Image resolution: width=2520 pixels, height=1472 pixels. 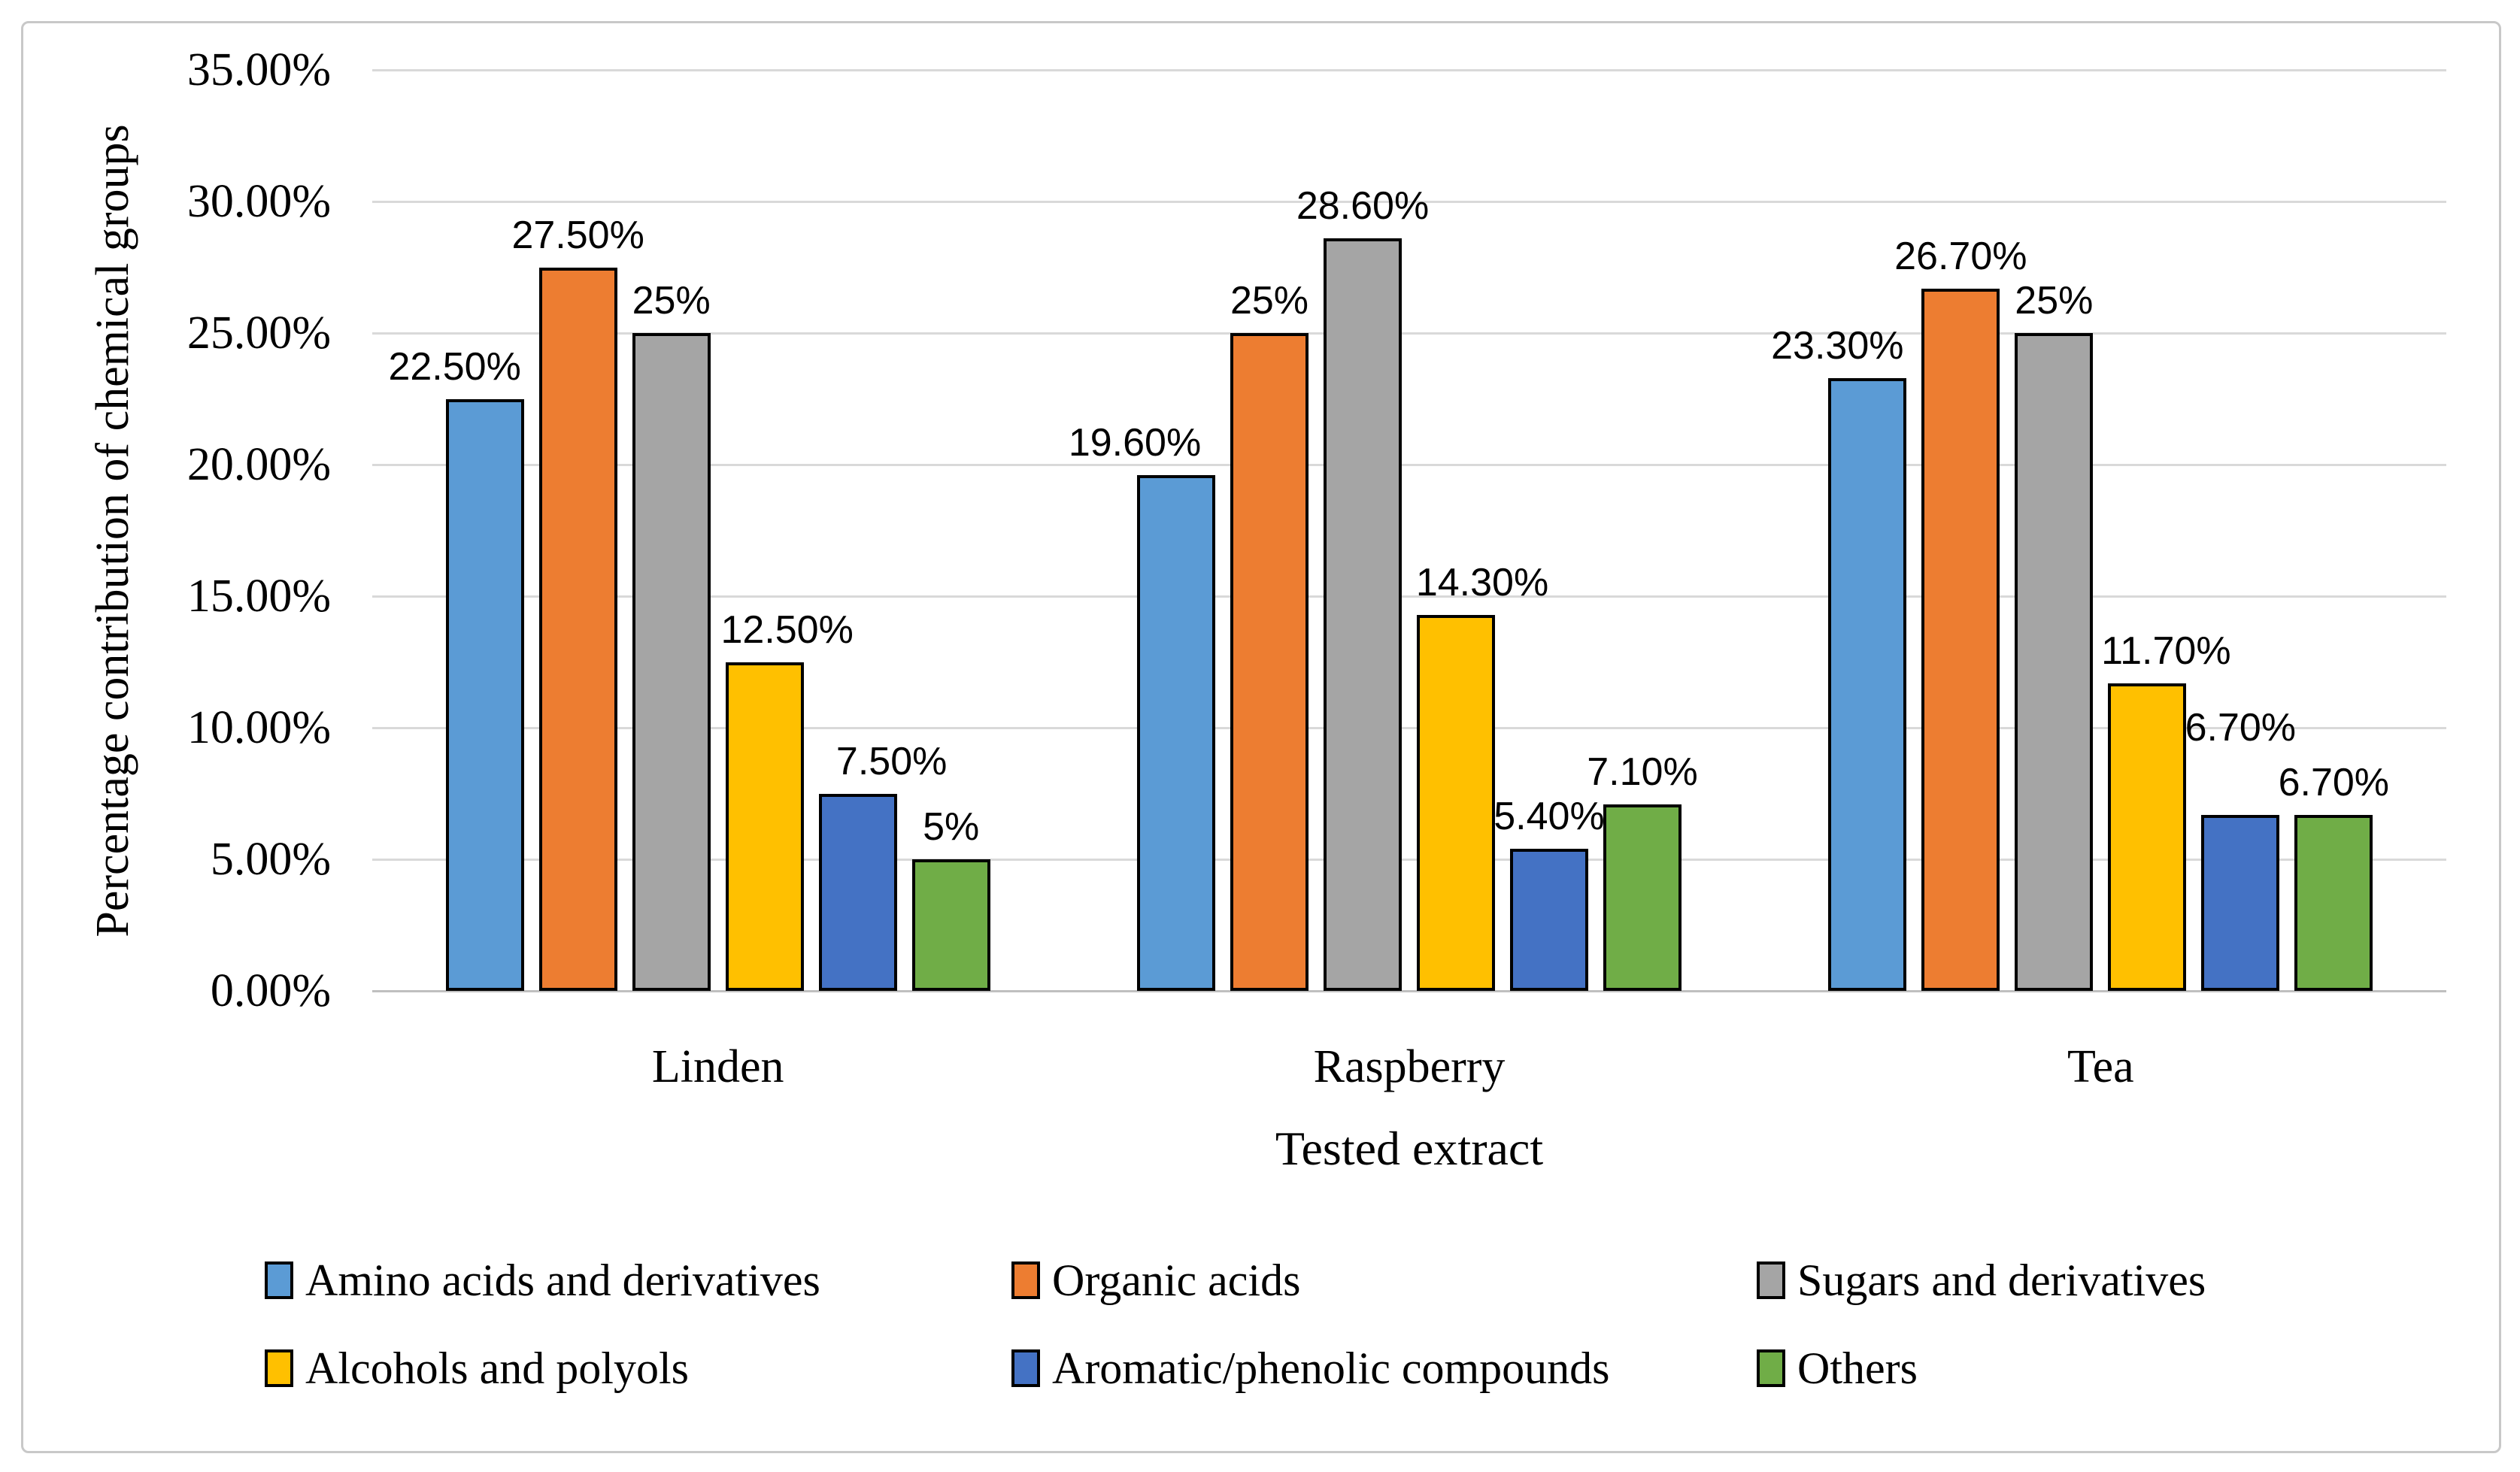 I want to click on bar-value-label: 14.30%, so click(x=1482, y=582).